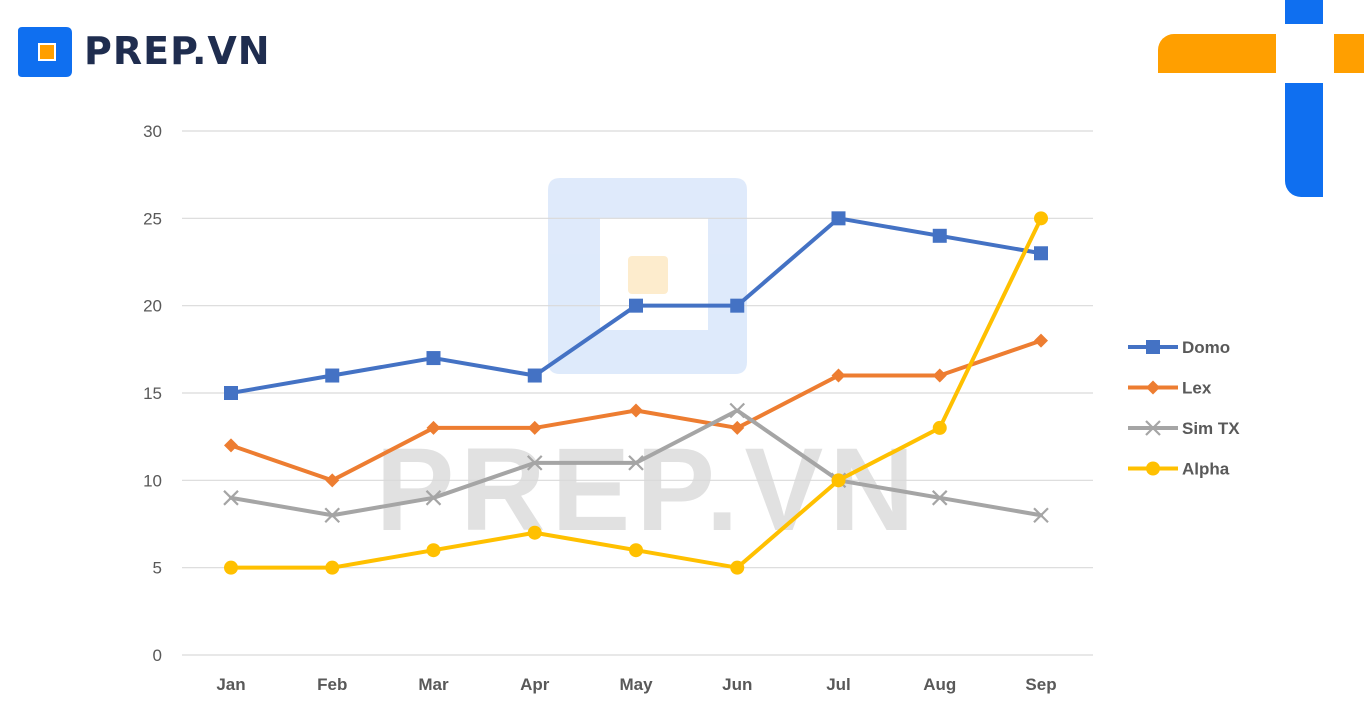 Image resolution: width=1364 pixels, height=728 pixels. Describe the element at coordinates (1206, 347) in the screenshot. I see `legend-label: Domo` at that location.